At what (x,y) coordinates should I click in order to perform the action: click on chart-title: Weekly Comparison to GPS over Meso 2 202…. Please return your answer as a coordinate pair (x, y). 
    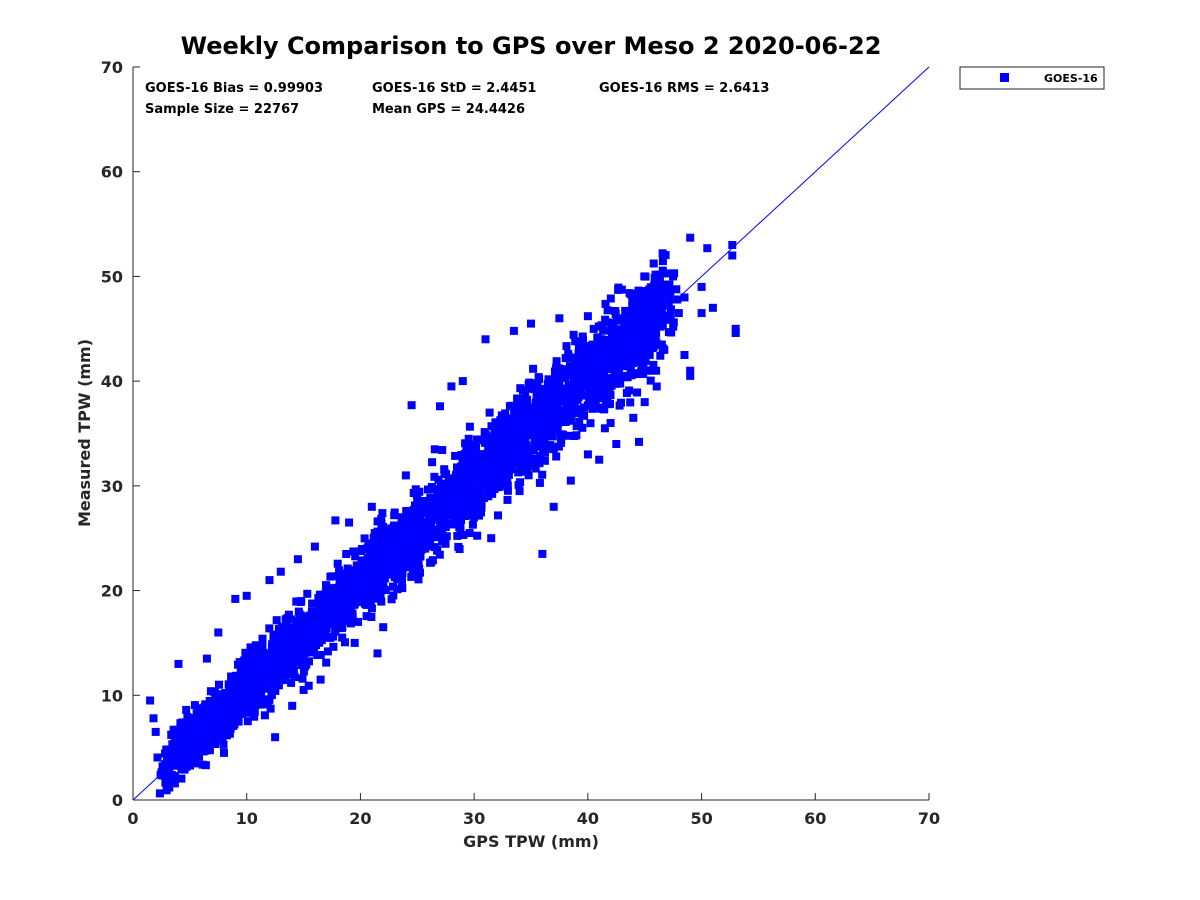
    Looking at the image, I should click on (531, 46).